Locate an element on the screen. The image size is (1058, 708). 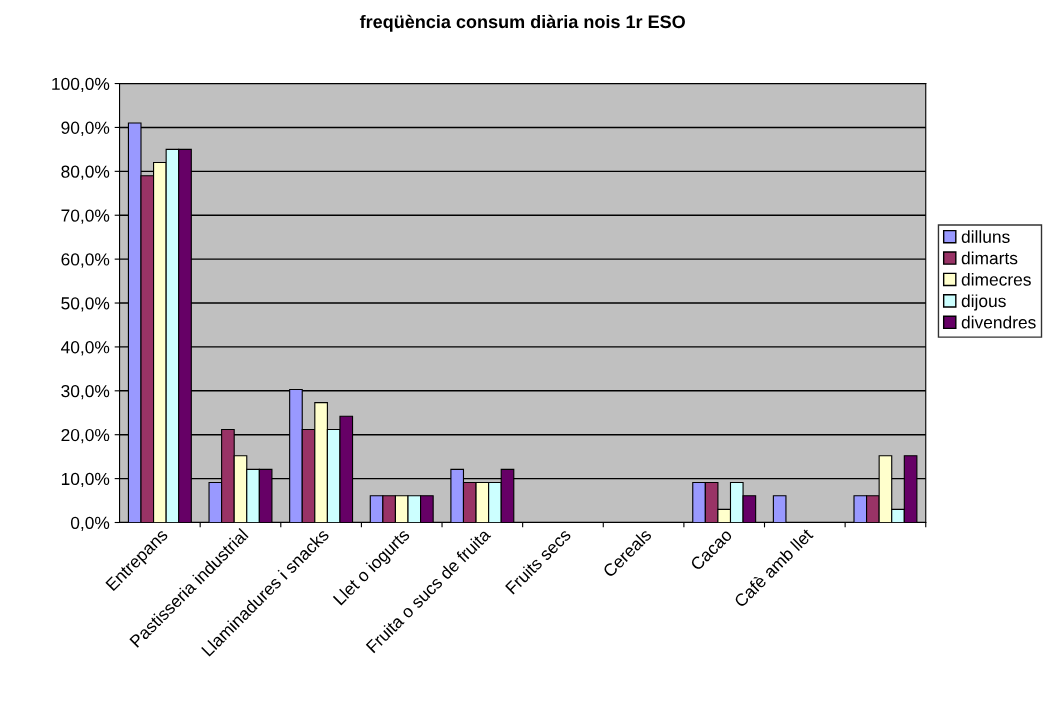
chart-title: freqüència consum diària nois 1r ESO is located at coordinates (522, 23).